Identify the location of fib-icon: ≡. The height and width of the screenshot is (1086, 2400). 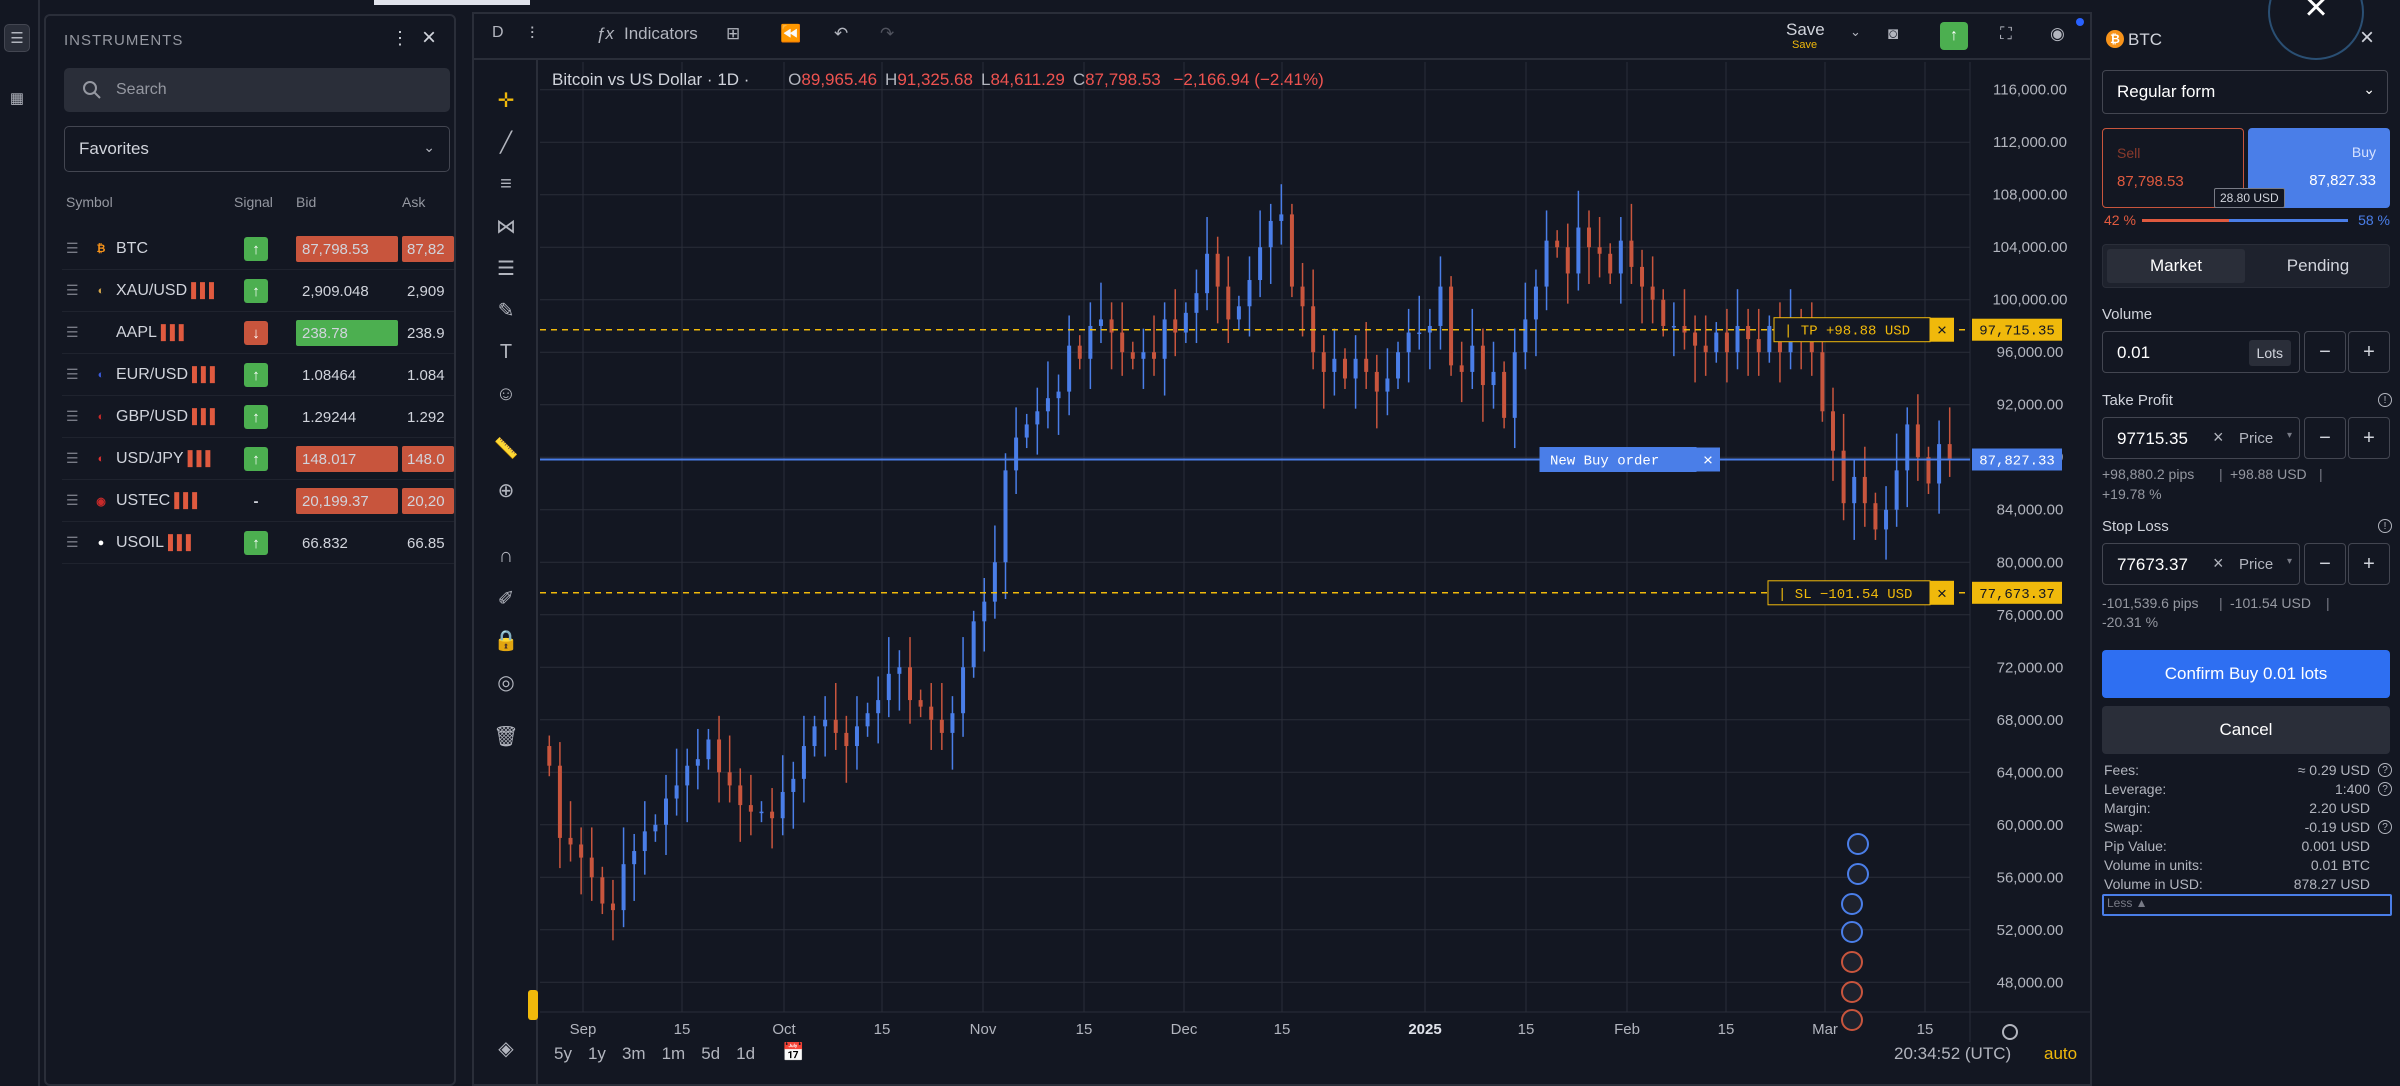
(506, 183).